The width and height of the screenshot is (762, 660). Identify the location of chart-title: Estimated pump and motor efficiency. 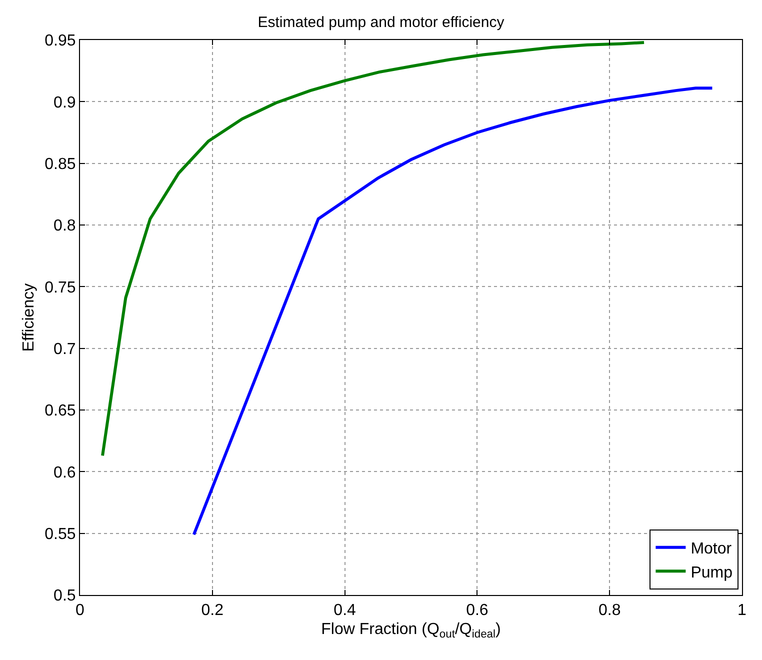
(381, 22).